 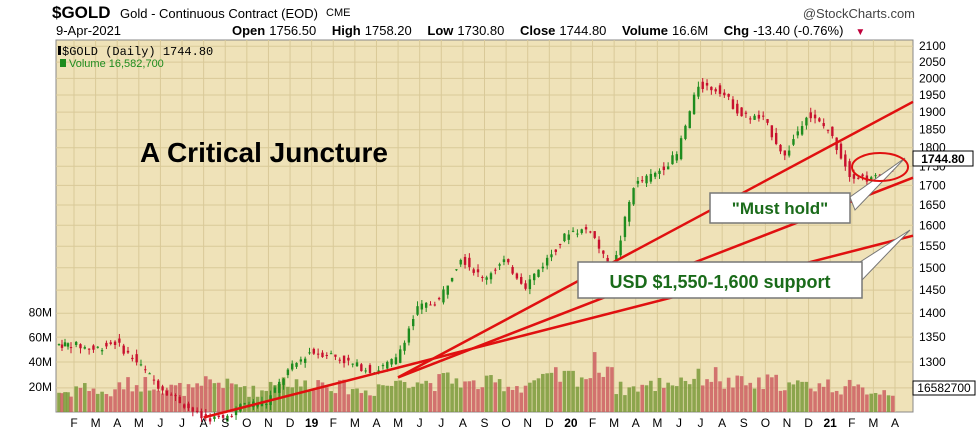 I want to click on price-tick-label: 2000, so click(x=932, y=78).